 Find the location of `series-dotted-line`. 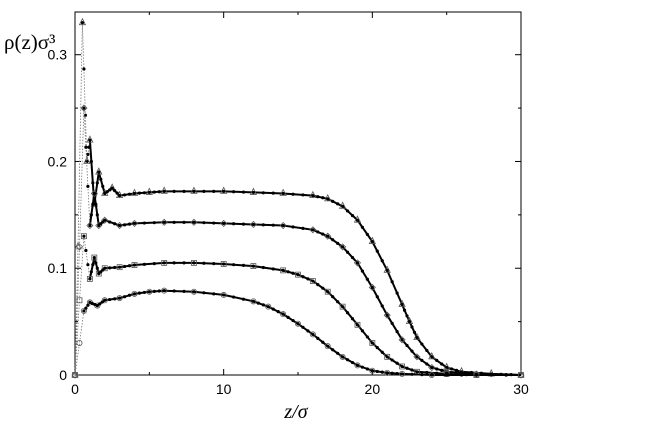

series-dotted-line is located at coordinates (297, 333).